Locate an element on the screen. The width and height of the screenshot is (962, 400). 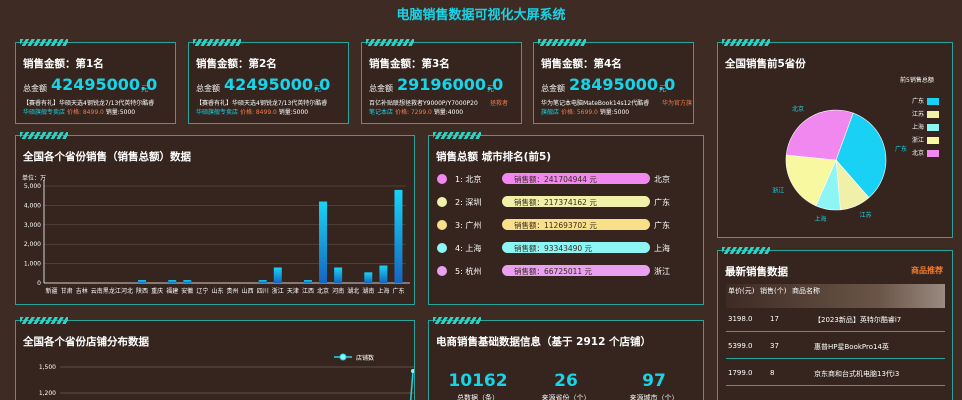
x-tick-label: 贵州 is located at coordinates (233, 291).